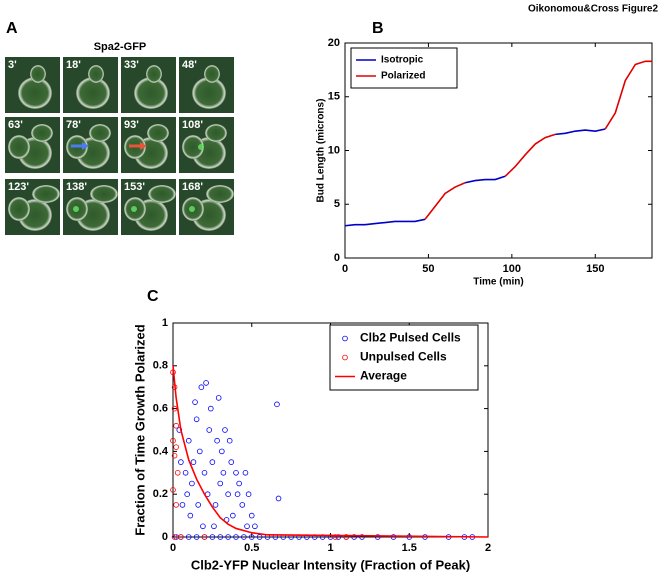 This screenshot has height=577, width=662. Describe the element at coordinates (32, 85) in the screenshot. I see `micrograph-frame: 3'` at that location.